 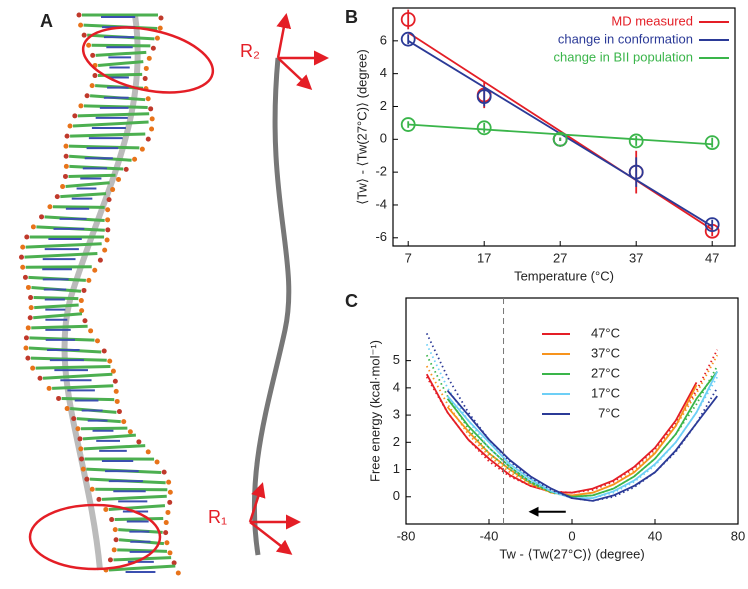 I want to click on x-tick-label: 47, so click(x=712, y=257).